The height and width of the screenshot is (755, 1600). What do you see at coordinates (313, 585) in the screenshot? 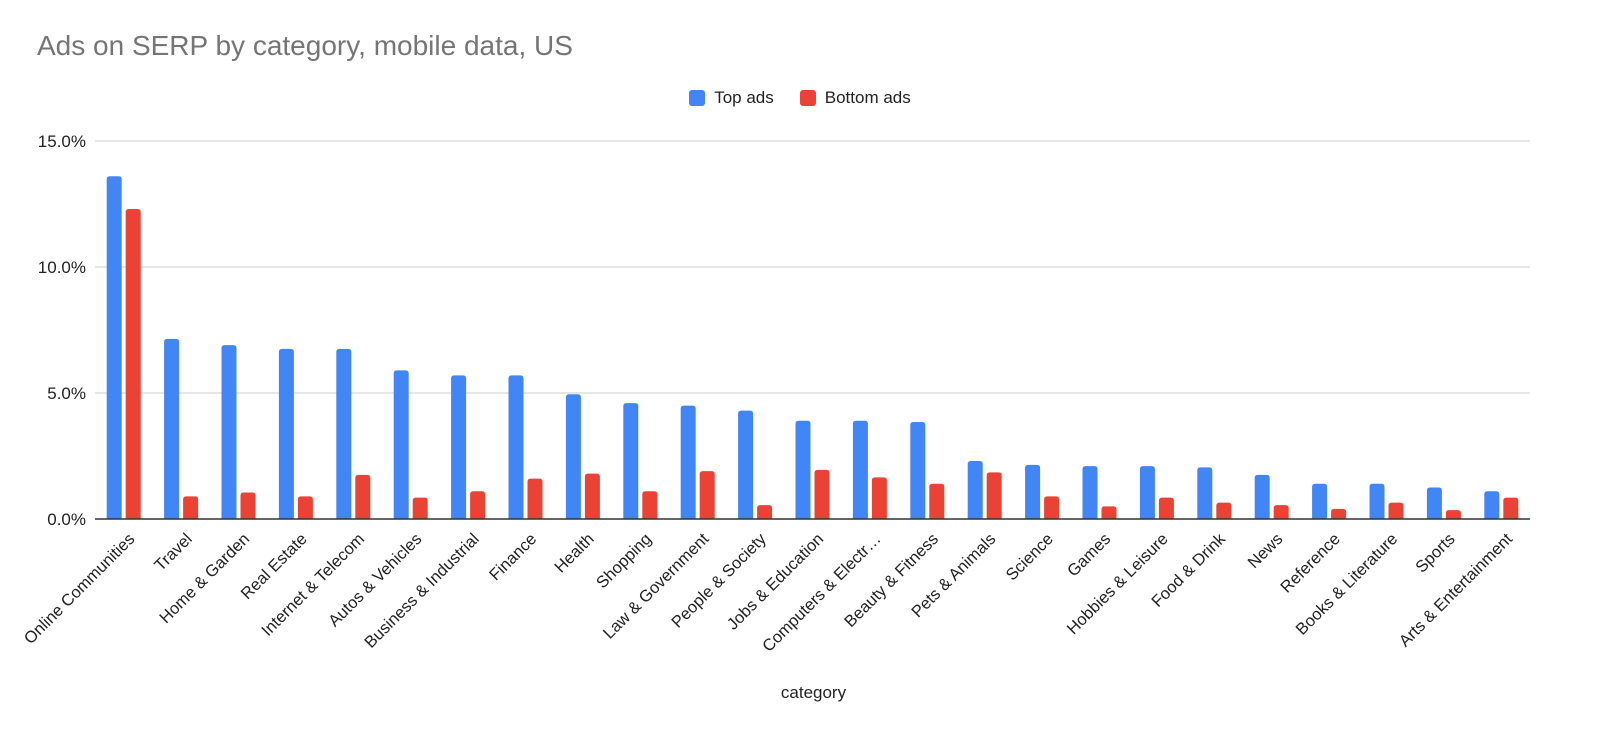
I see `x-tick-label: Internet & Telecom` at bounding box center [313, 585].